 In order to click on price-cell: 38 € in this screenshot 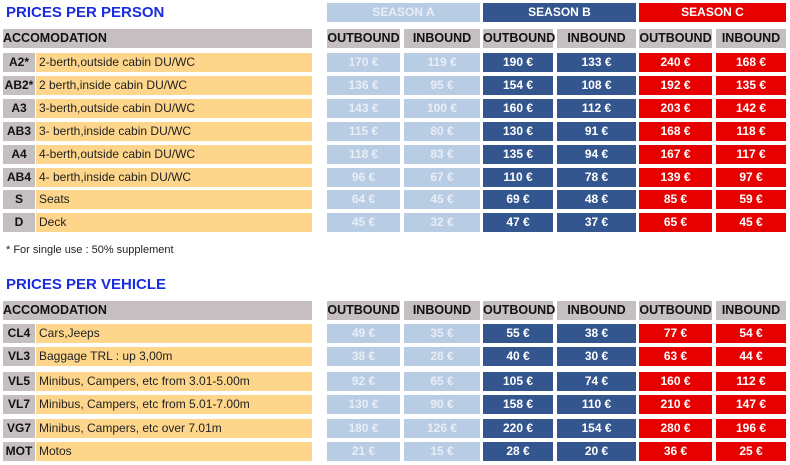, I will do `click(363, 356)`.